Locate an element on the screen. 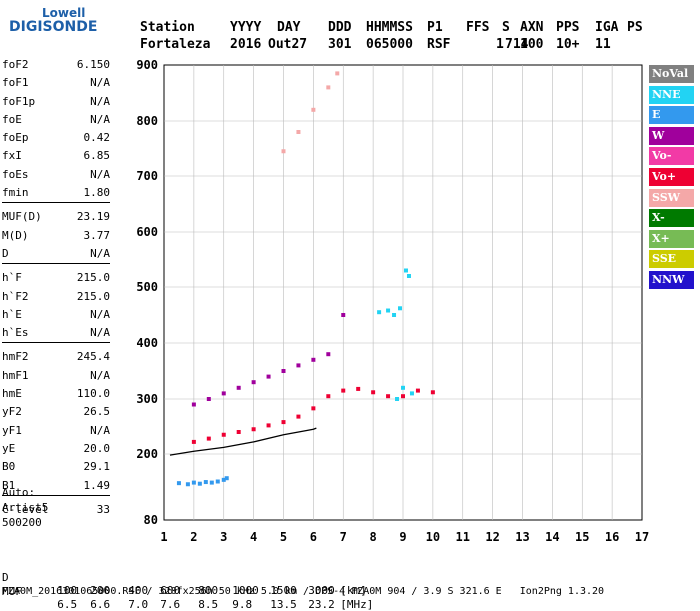 The image size is (700, 611). x-tick-label: 12 is located at coordinates (492, 537).